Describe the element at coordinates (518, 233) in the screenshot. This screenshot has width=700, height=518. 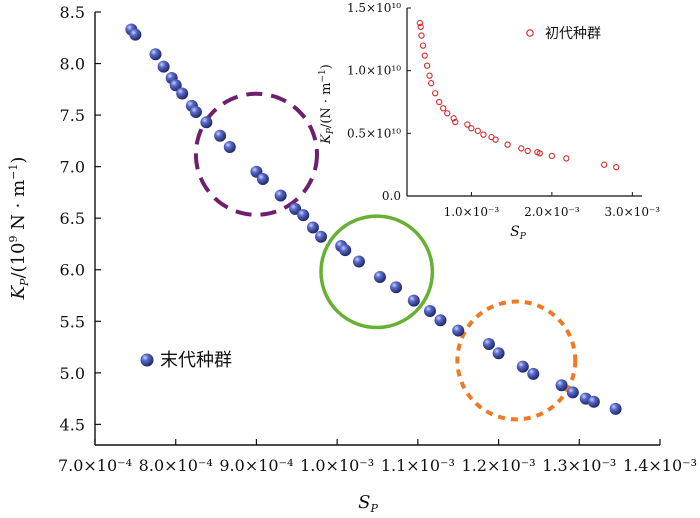
I see `inset-x-axis-label: SP` at that location.